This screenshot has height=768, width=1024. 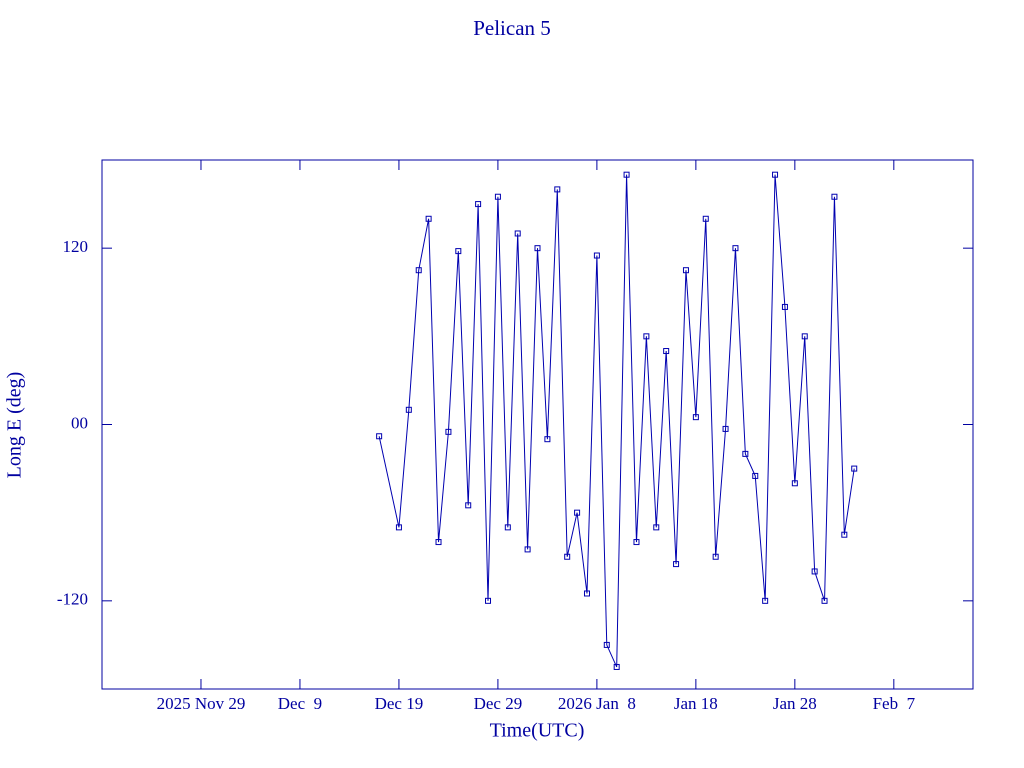 What do you see at coordinates (795, 703) in the screenshot?
I see `x-tick-label: Jan 28` at bounding box center [795, 703].